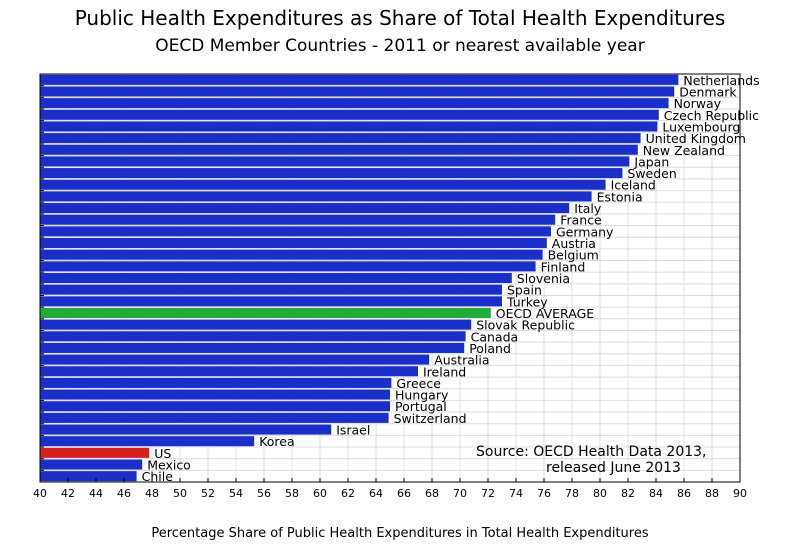 The image size is (800, 550). What do you see at coordinates (651, 161) in the screenshot?
I see `bar-label-japan: Japan` at bounding box center [651, 161].